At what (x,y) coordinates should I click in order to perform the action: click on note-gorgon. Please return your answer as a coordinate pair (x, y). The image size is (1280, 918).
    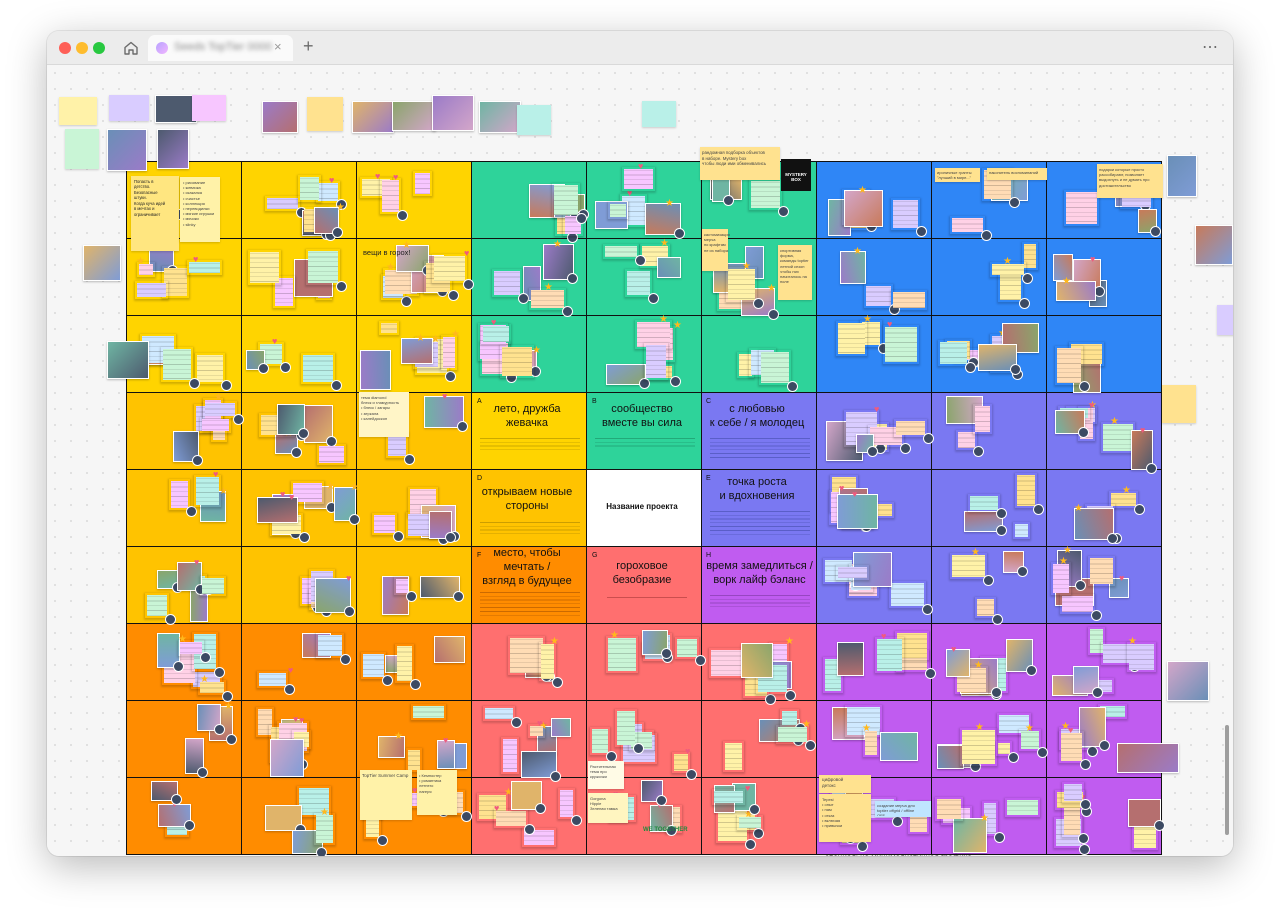
    Looking at the image, I should click on (608, 808).